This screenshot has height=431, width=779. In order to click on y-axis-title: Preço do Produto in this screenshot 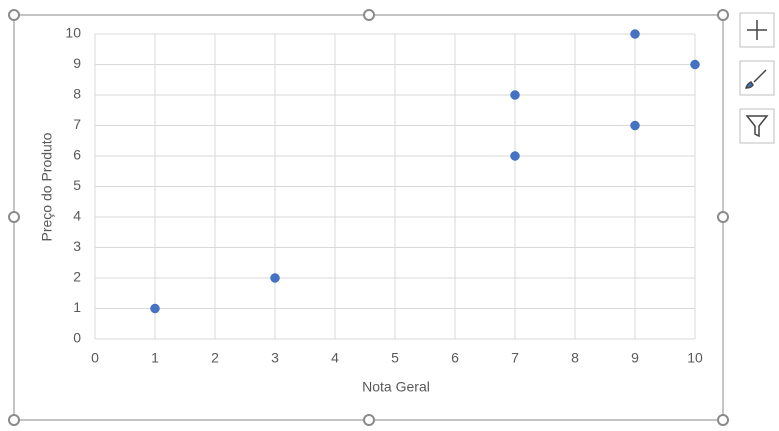, I will do `click(47, 186)`.